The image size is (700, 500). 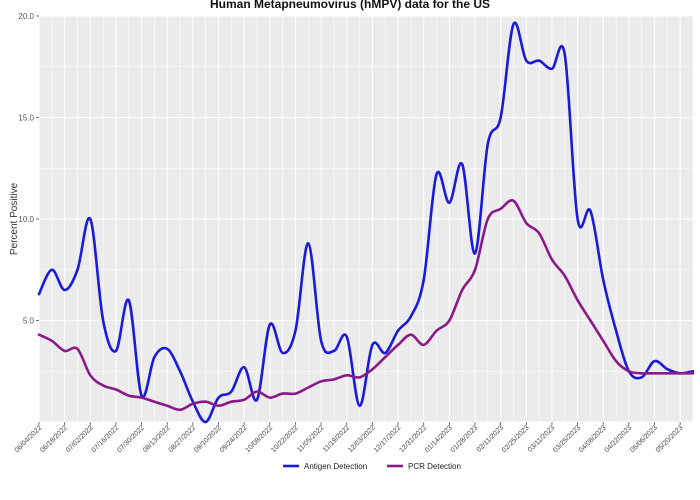 What do you see at coordinates (372, 466) in the screenshot?
I see `legend: Antigen Detection PCR Detection` at bounding box center [372, 466].